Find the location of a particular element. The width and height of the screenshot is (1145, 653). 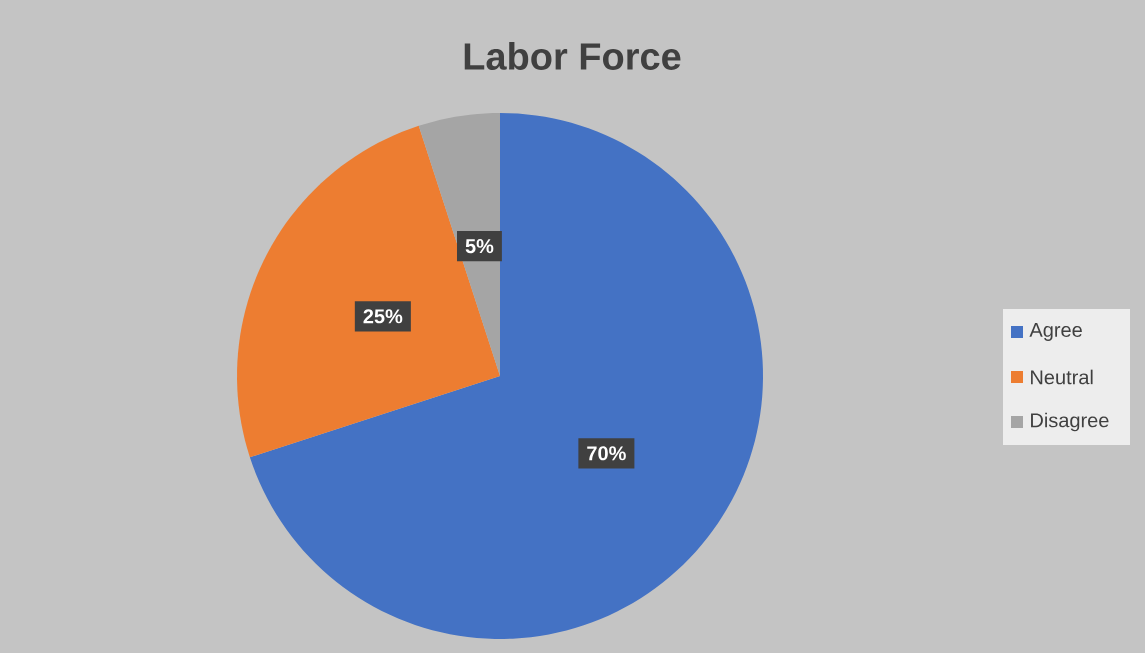

data-label: 25% is located at coordinates (383, 316).